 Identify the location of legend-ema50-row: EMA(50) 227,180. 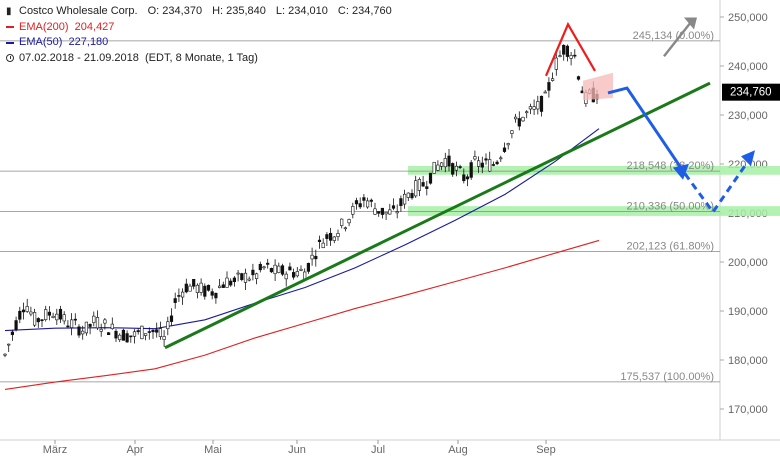
(199, 43).